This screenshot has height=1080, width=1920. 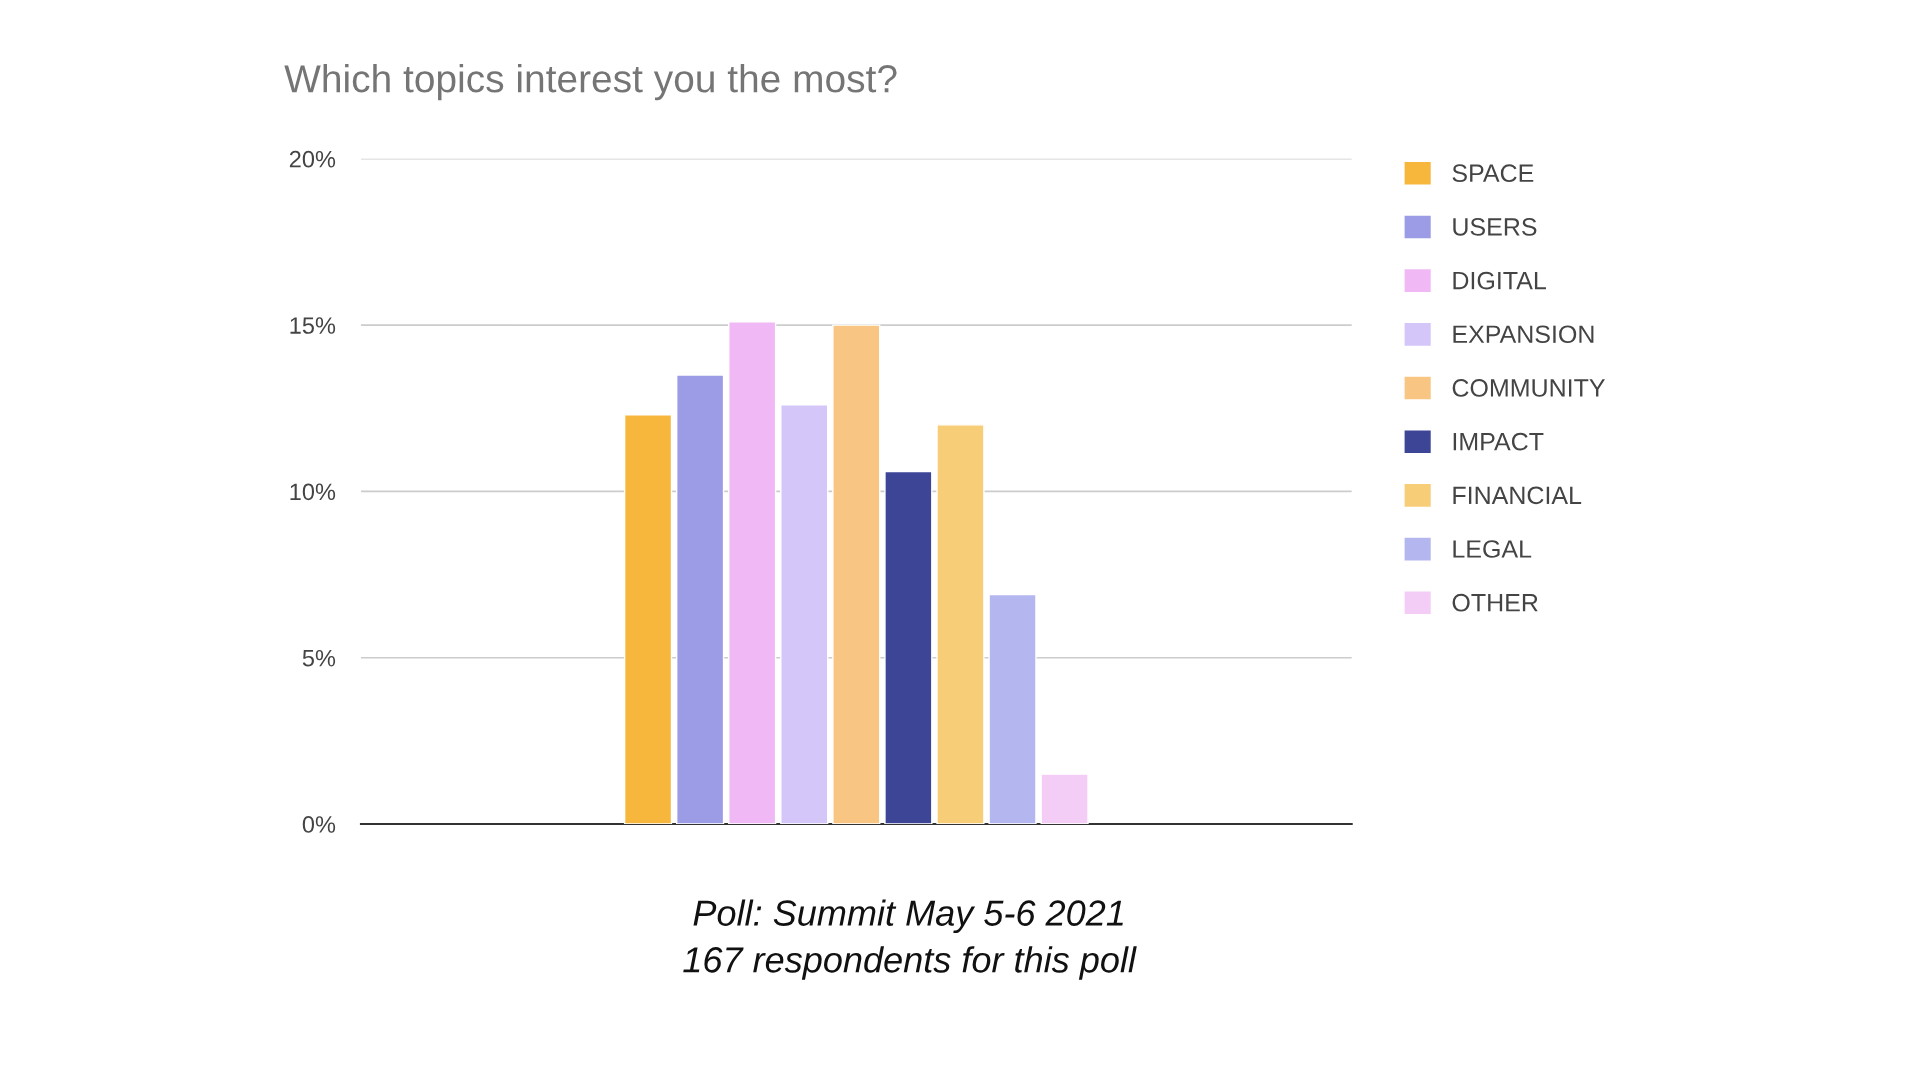 I want to click on y-tick-label: 15%, so click(x=313, y=325).